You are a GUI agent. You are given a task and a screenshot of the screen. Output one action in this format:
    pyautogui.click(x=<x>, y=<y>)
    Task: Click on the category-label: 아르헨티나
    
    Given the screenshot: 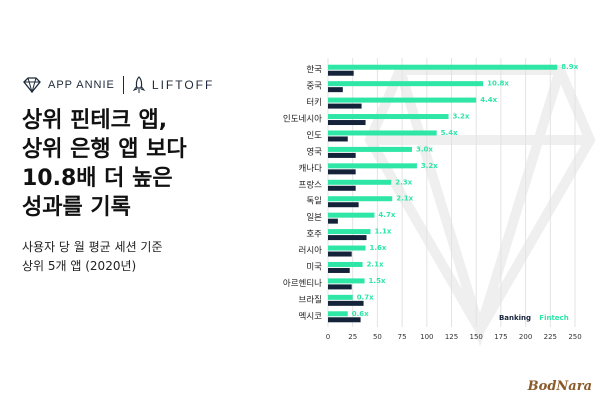 What is the action you would take?
    pyautogui.click(x=302, y=283)
    